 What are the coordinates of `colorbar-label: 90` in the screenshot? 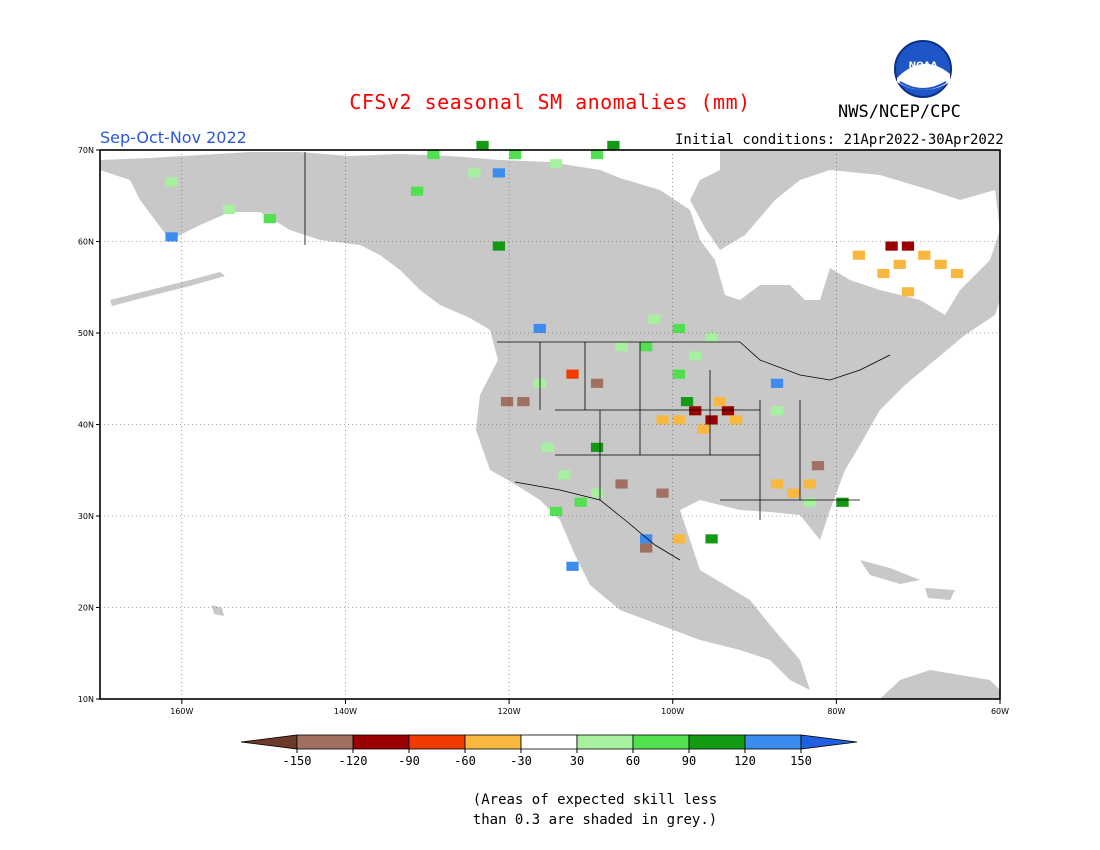 It's located at (689, 761).